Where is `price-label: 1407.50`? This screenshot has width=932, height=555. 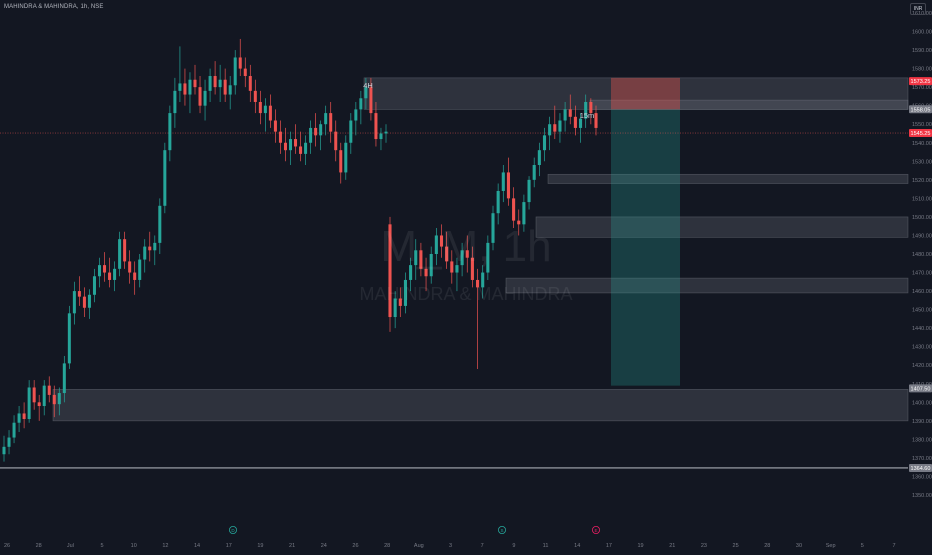 price-label: 1407.50 is located at coordinates (920, 388).